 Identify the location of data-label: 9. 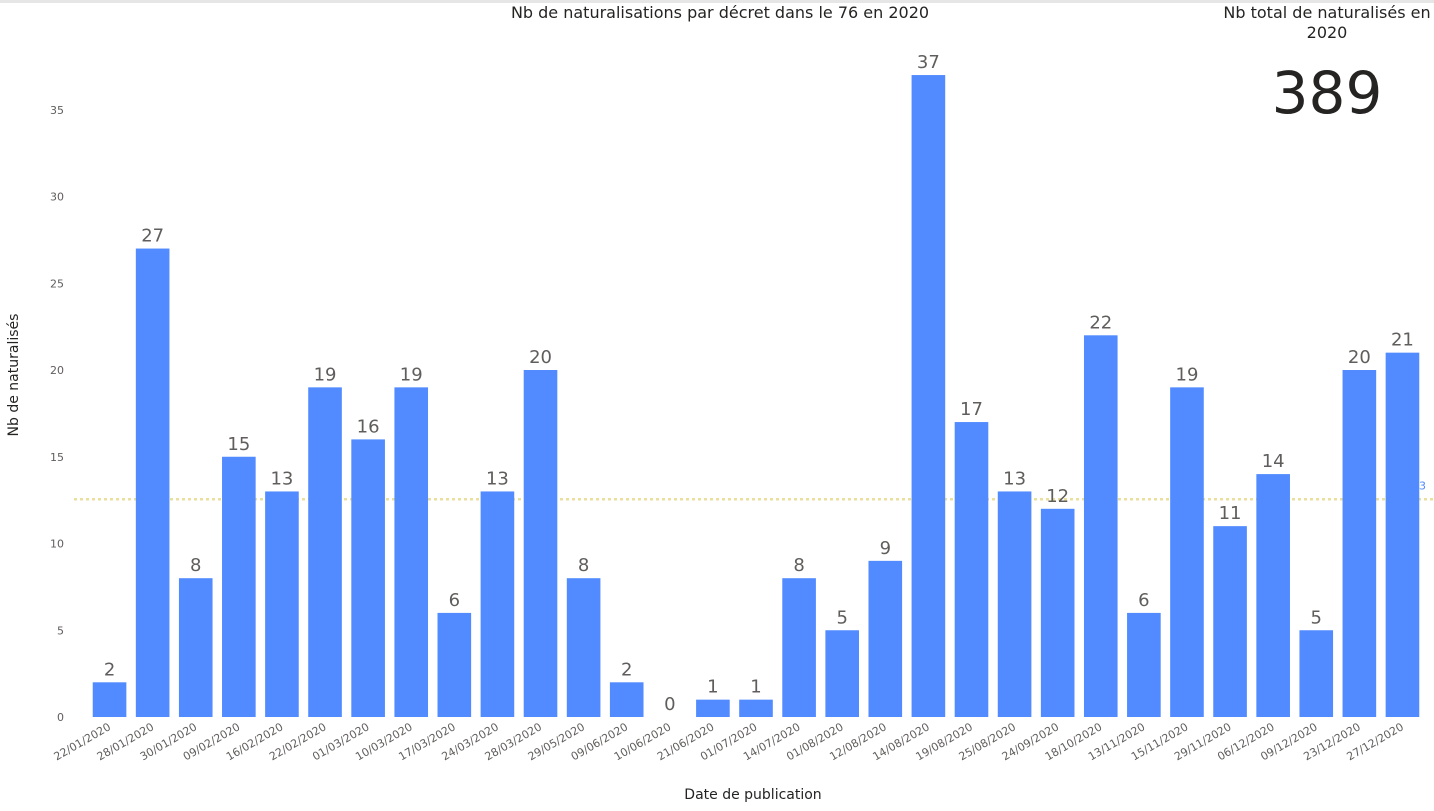
(885, 548).